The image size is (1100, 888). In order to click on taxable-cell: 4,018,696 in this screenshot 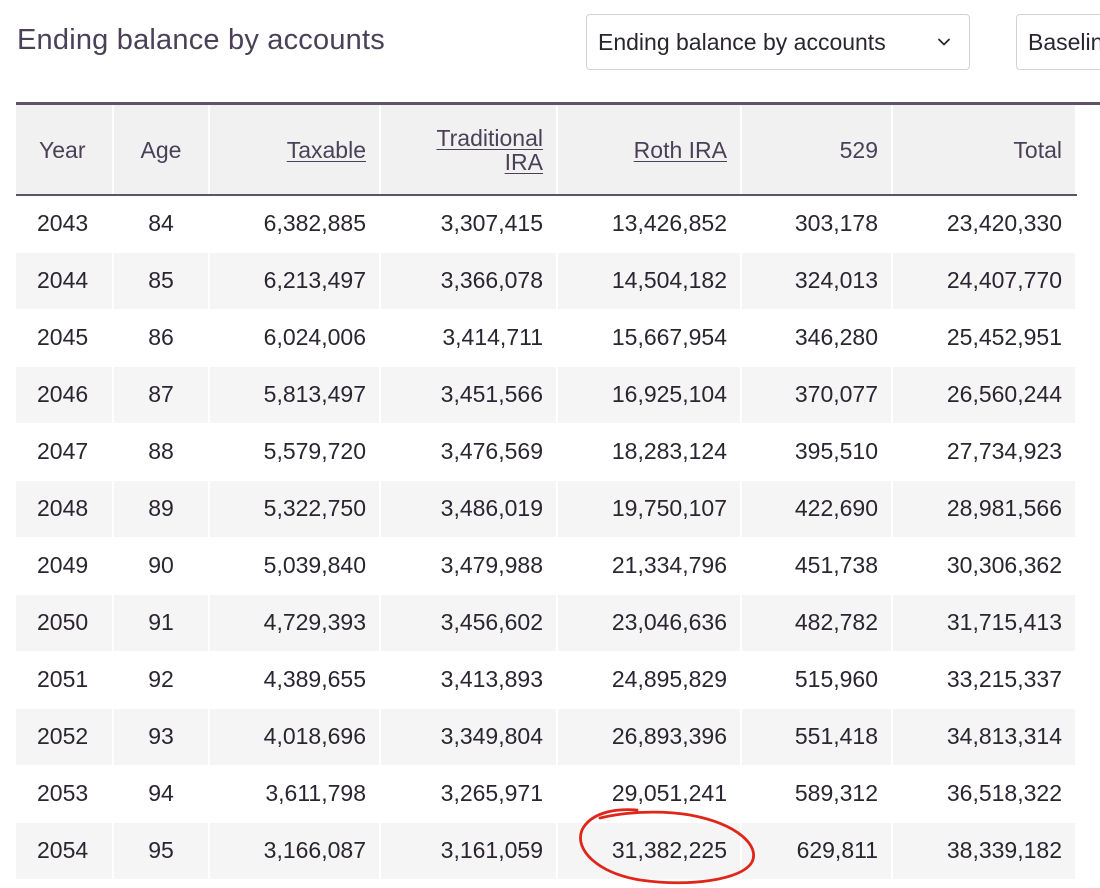, I will do `click(295, 737)`.